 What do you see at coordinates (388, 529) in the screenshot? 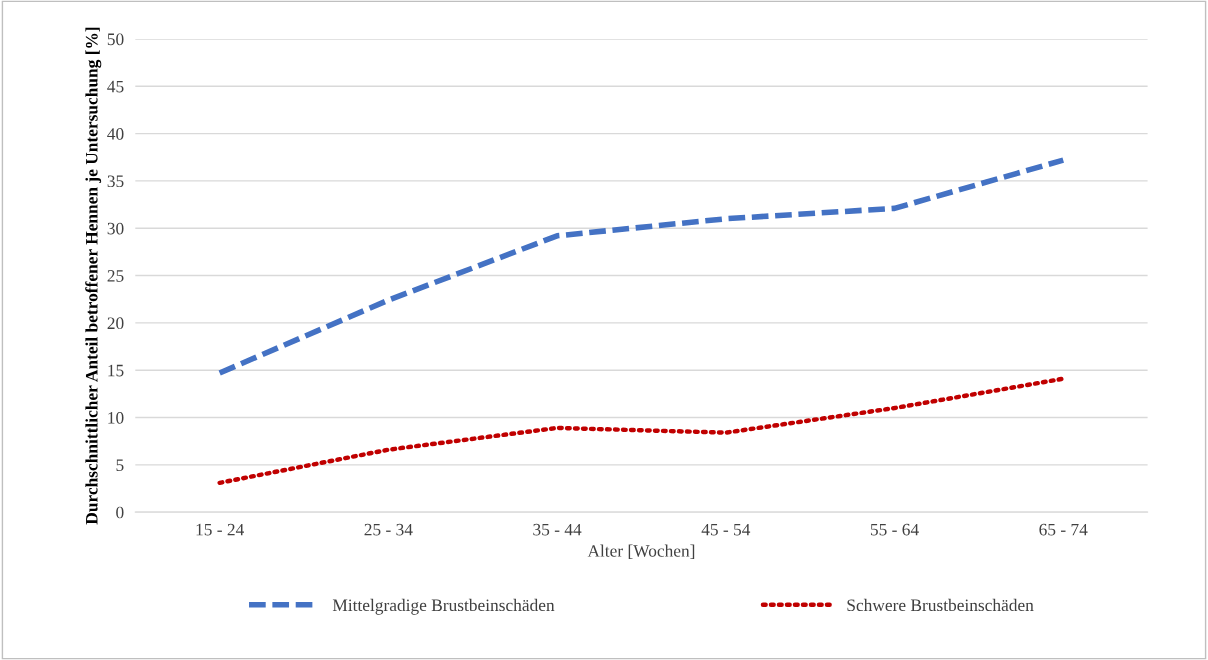
I see `x-tick-label: 25 - 34` at bounding box center [388, 529].